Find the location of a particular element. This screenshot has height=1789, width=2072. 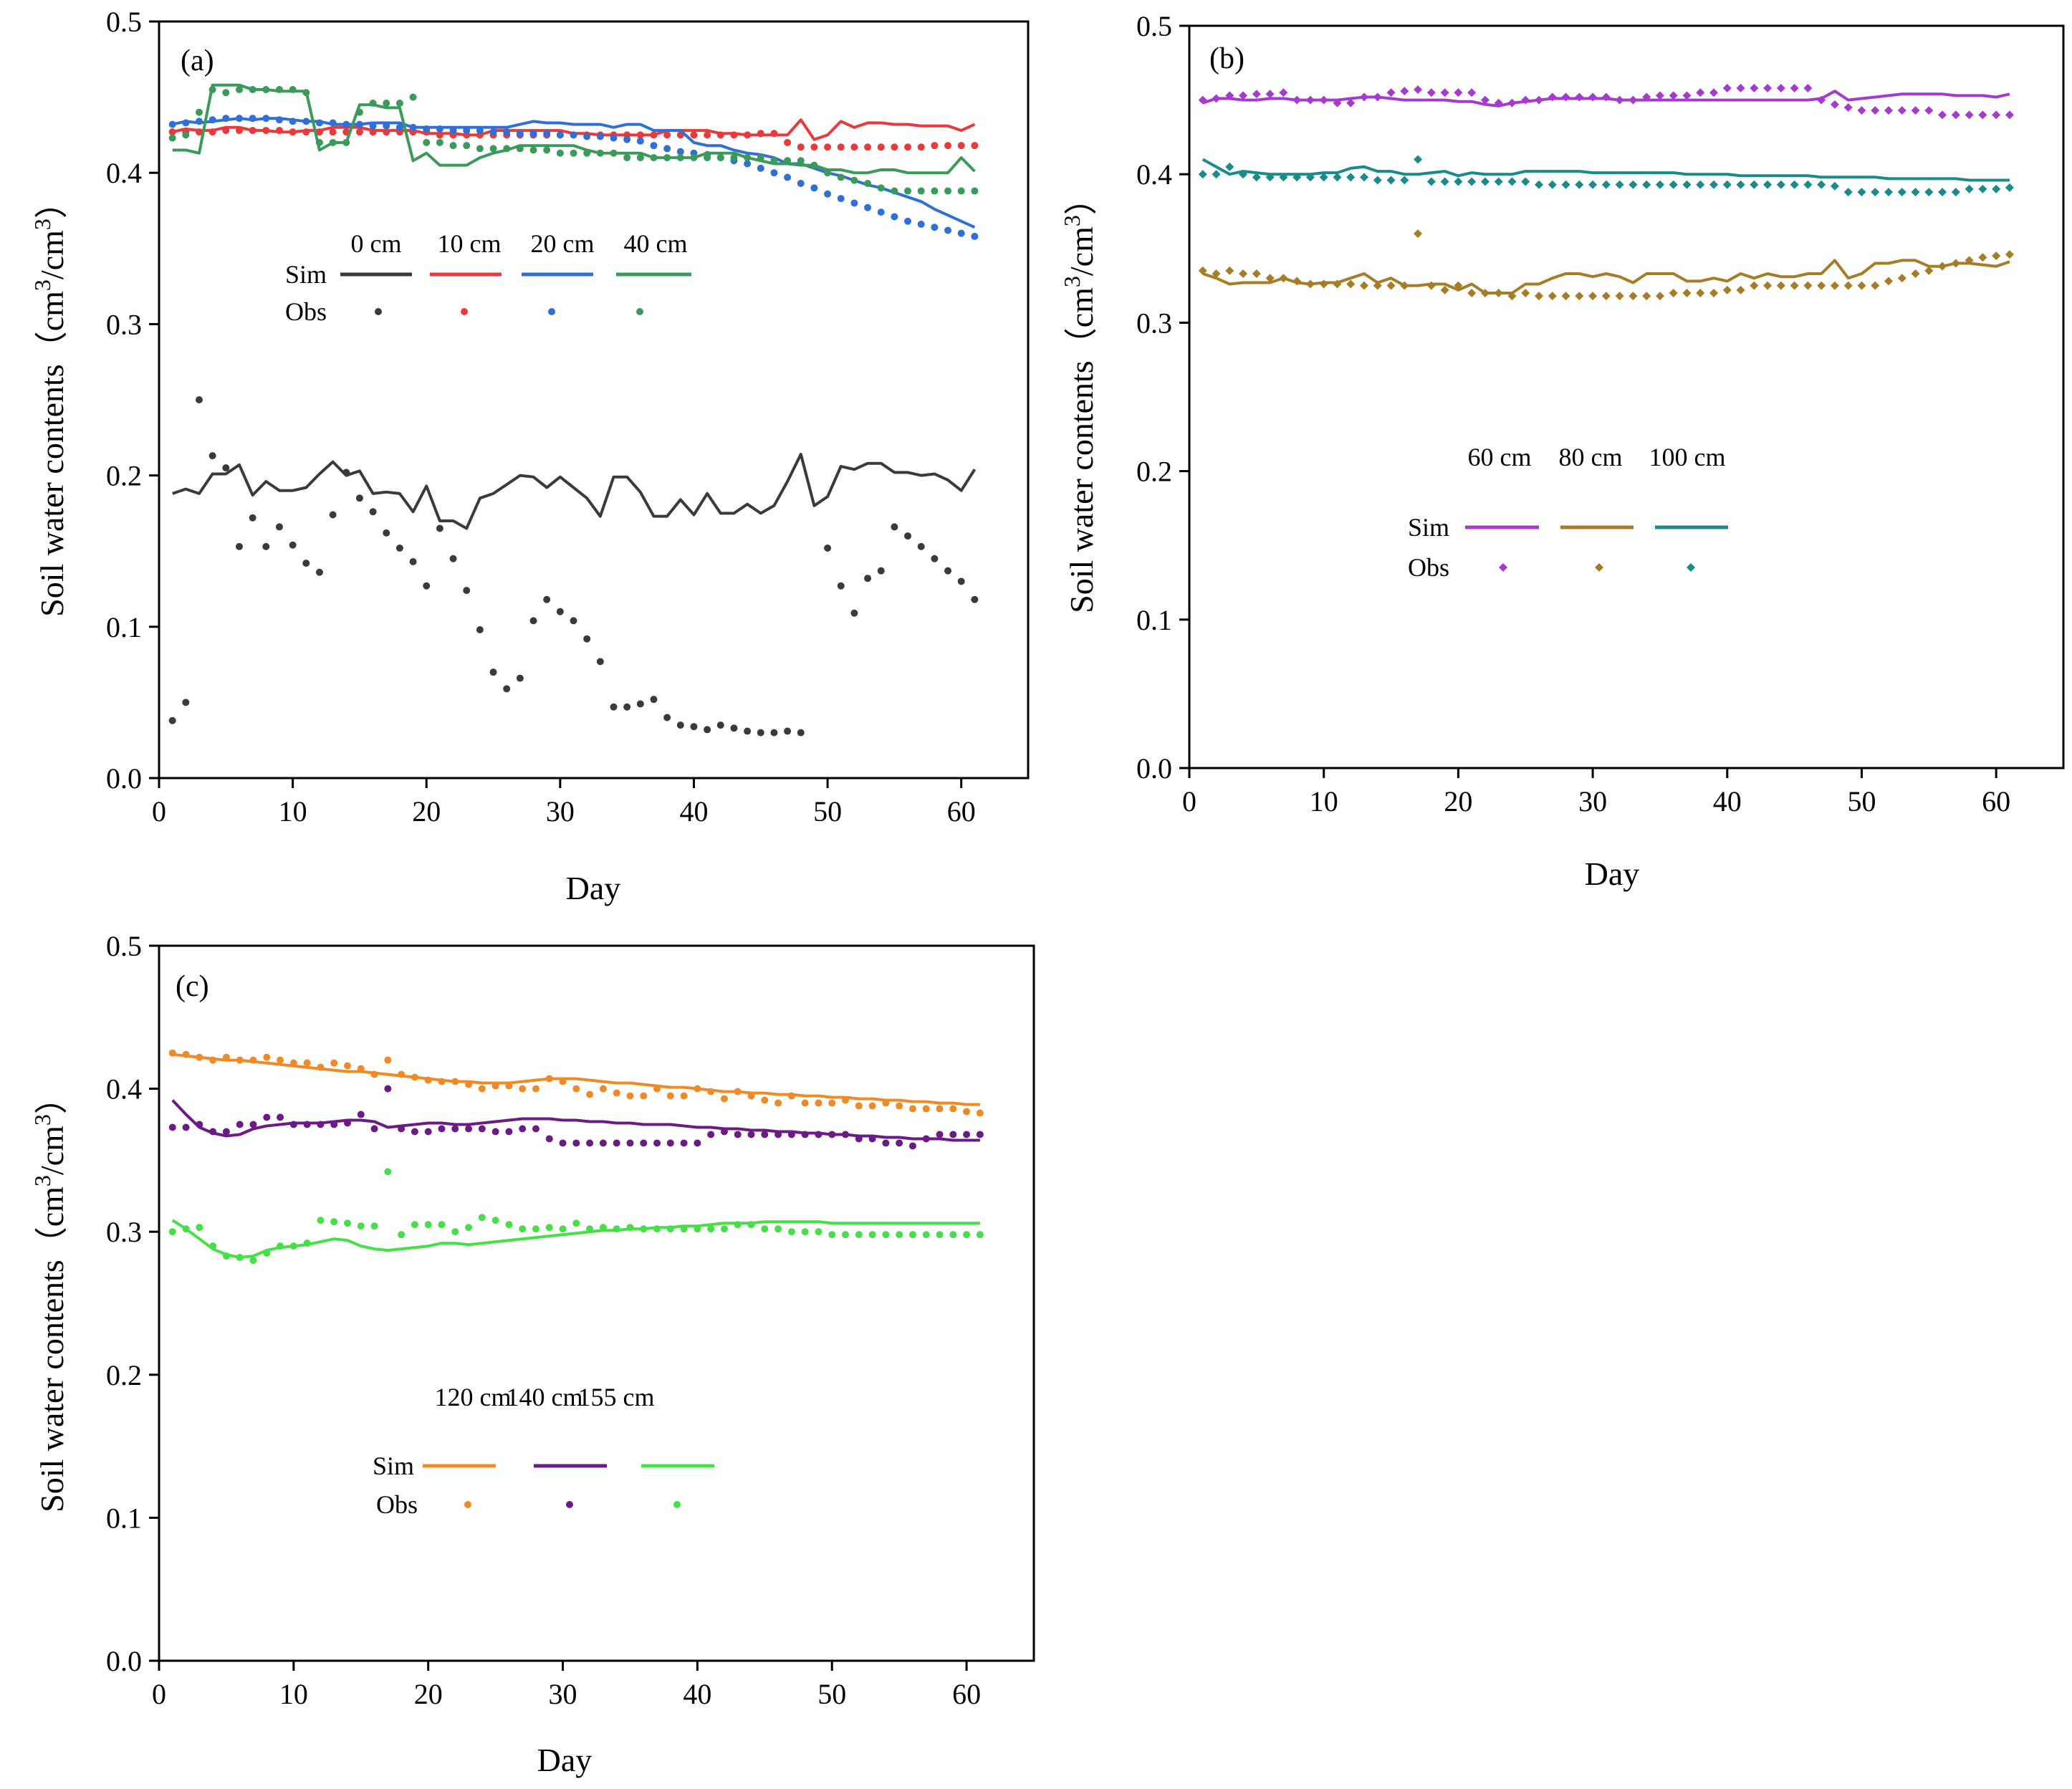

y-tick-label: 0.5 is located at coordinates (1154, 26).